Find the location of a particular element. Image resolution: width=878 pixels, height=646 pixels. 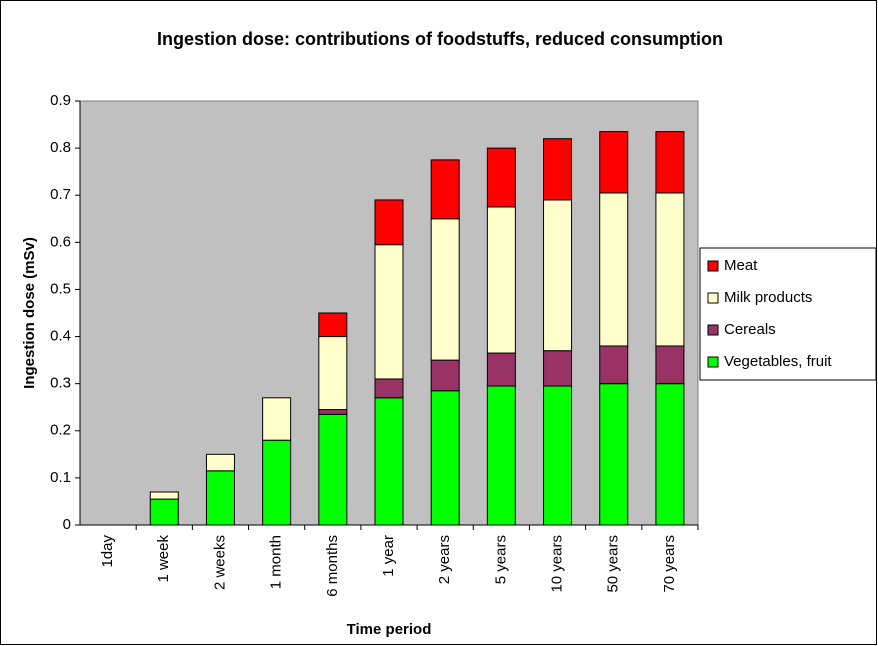

x-tick-label: 1 month is located at coordinates (276, 562).